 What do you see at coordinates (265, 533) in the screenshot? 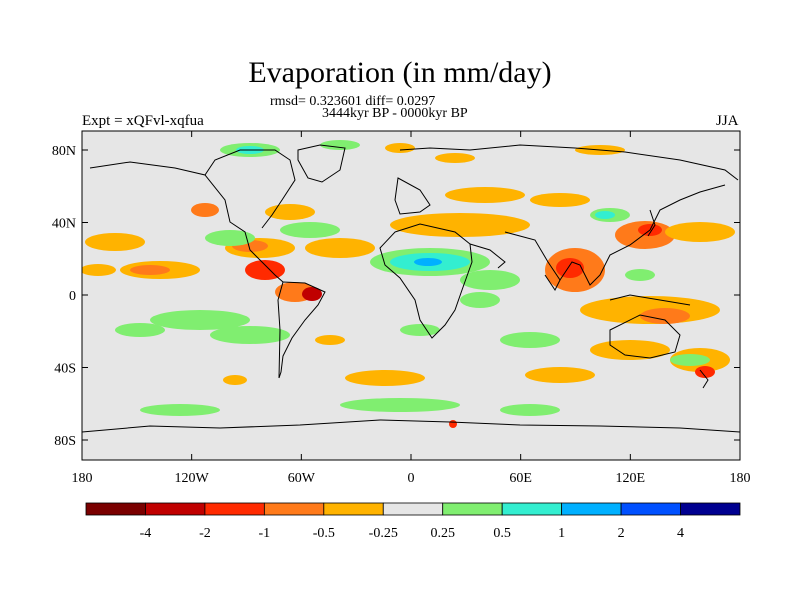
I see `colorbar-label: -1` at bounding box center [265, 533].